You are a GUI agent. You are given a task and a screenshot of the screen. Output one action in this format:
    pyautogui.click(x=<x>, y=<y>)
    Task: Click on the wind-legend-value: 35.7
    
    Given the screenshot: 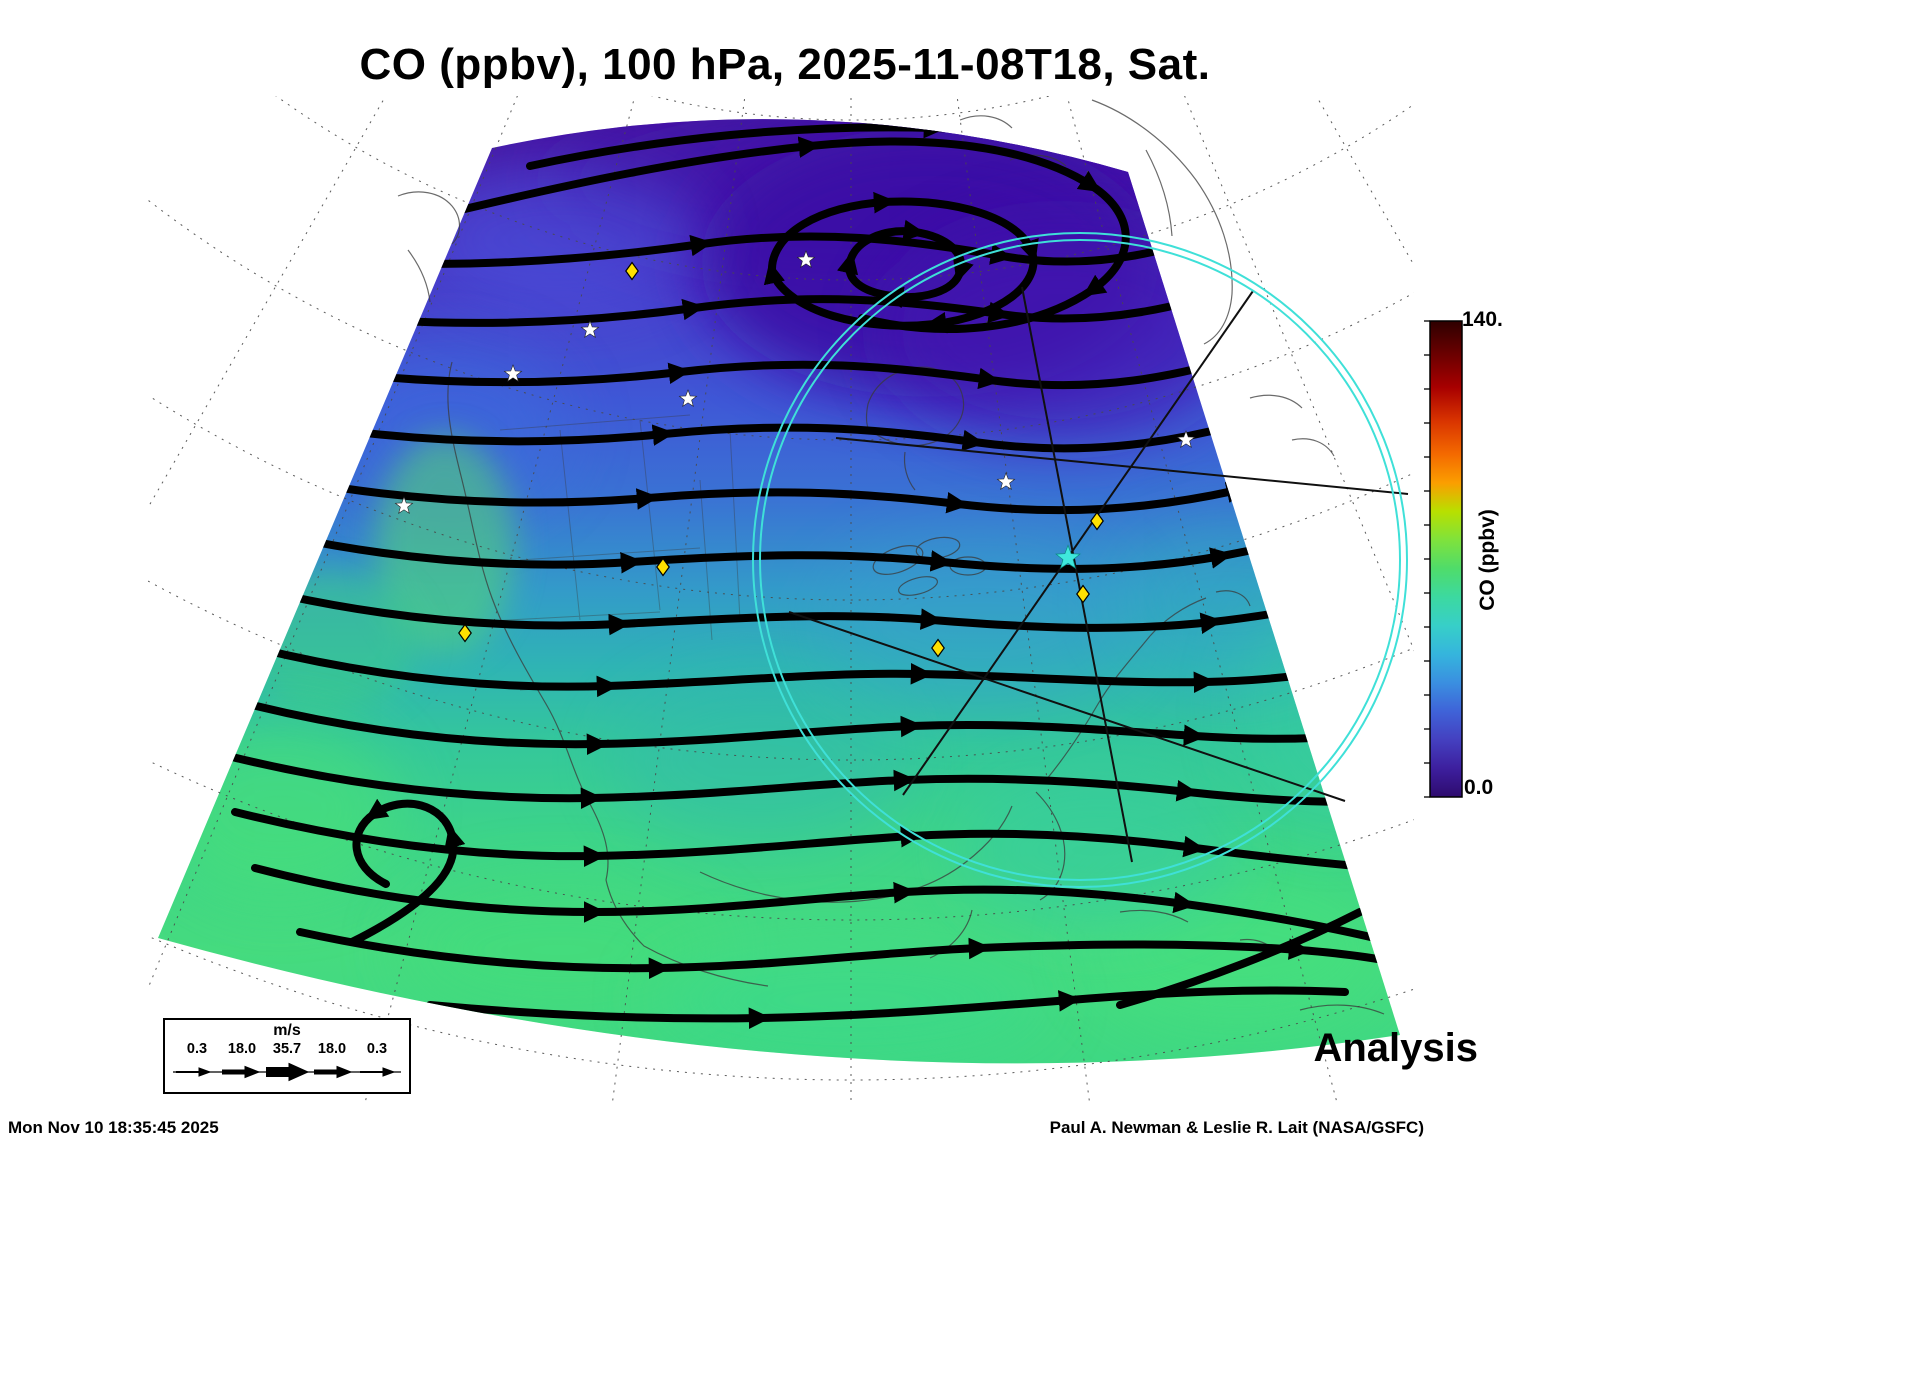 What is the action you would take?
    pyautogui.click(x=287, y=1049)
    